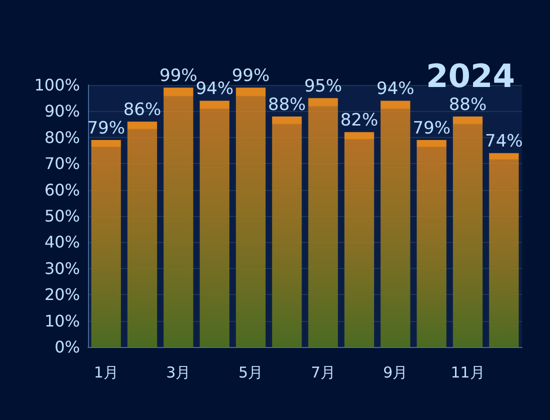 The width and height of the screenshot is (550, 420). Describe the element at coordinates (395, 373) in the screenshot. I see `x-tick-label: 9月` at that location.